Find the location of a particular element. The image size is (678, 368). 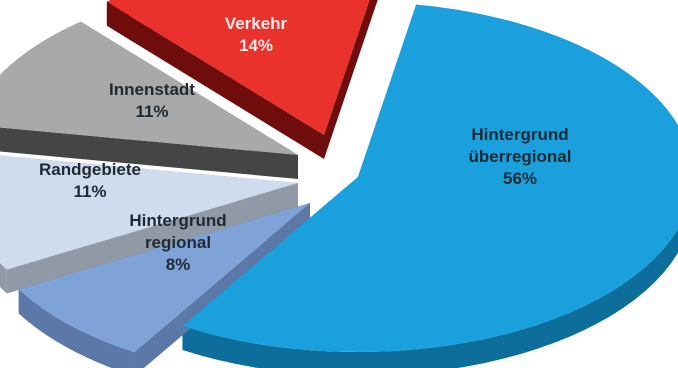

slice-value-hintergrund-berregional: 56% is located at coordinates (520, 178).